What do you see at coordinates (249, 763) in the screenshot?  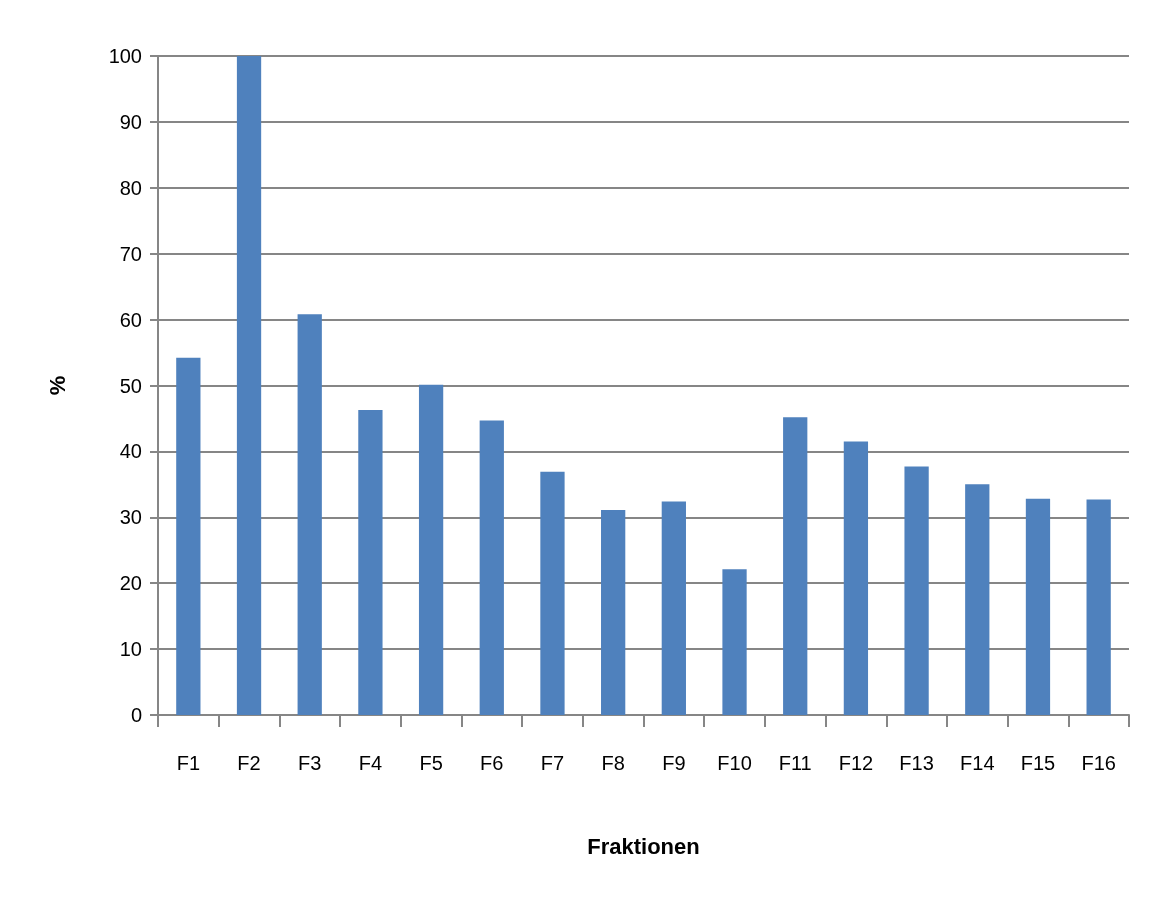 I see `x-tick-label: F2` at bounding box center [249, 763].